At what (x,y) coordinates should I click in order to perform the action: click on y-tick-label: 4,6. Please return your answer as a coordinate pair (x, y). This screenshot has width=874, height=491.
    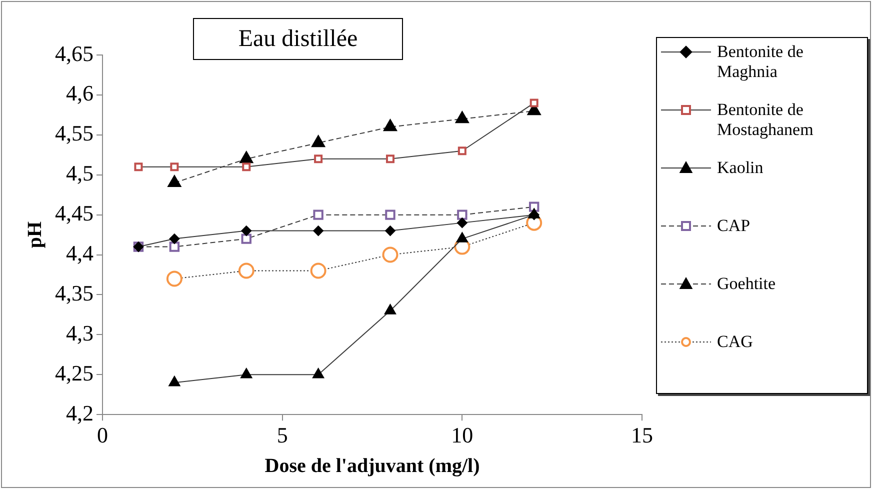
    Looking at the image, I should click on (80, 93).